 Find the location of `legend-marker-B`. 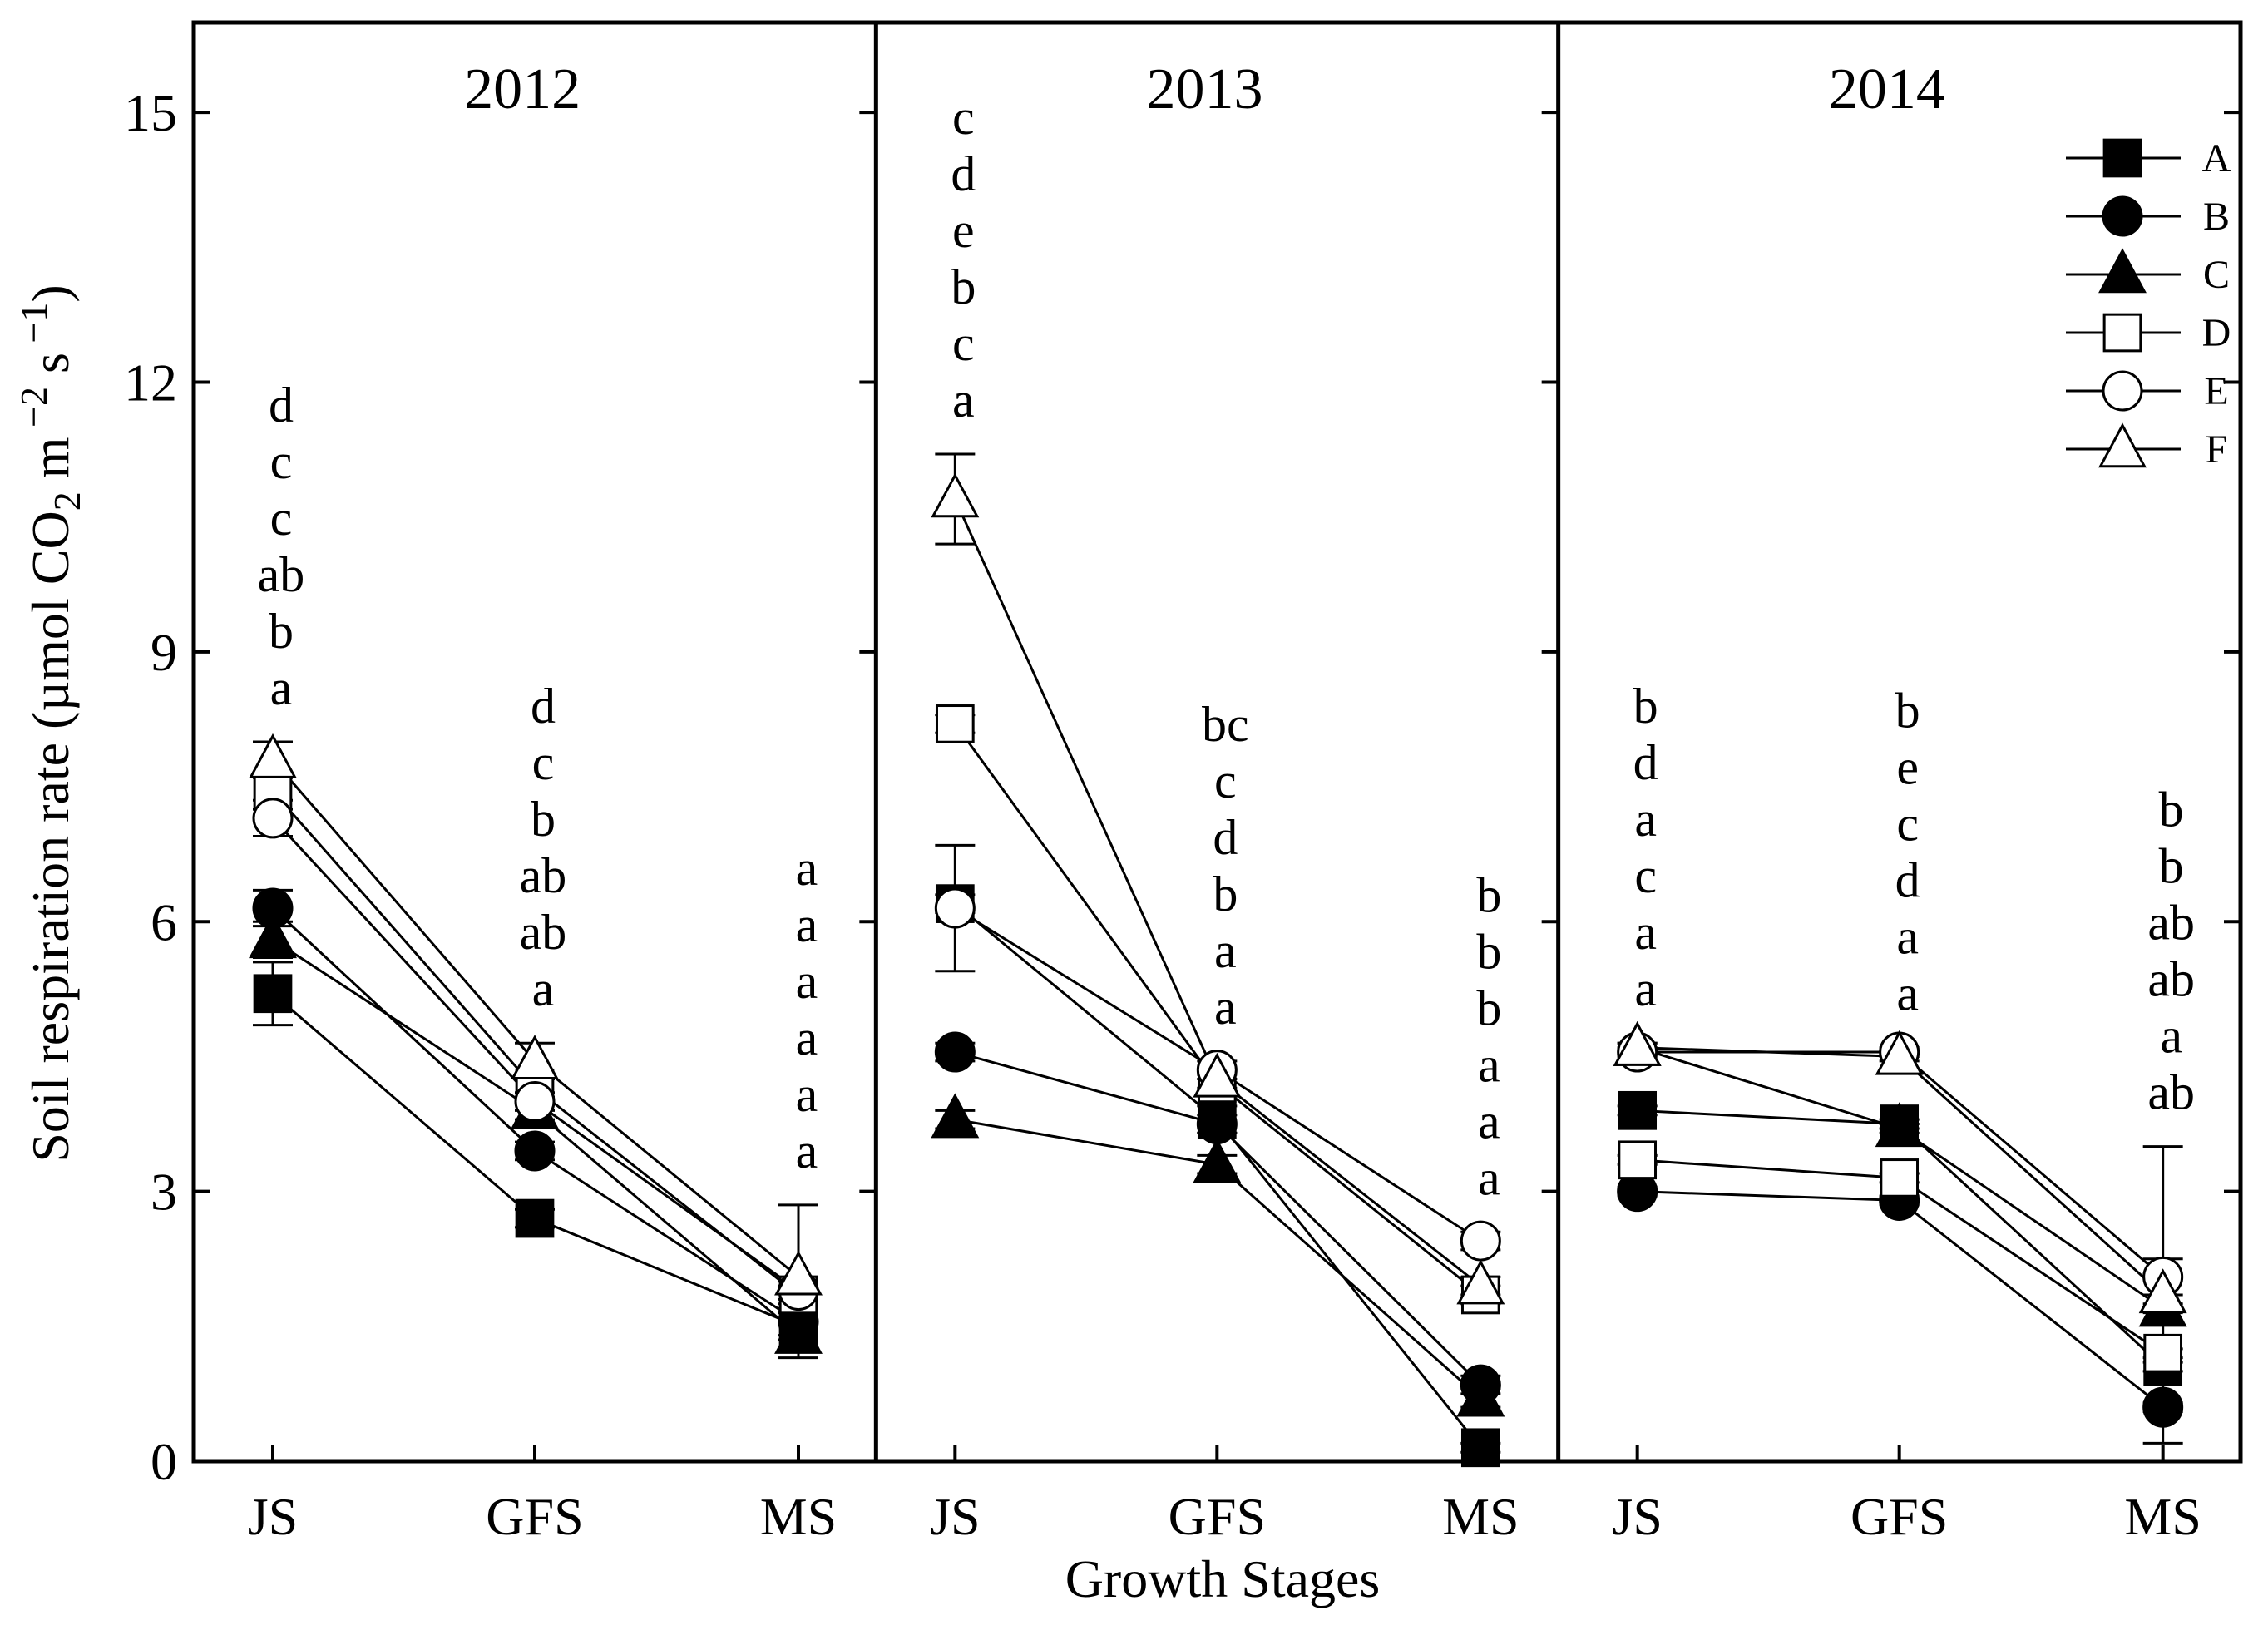

legend-marker-B is located at coordinates (2122, 216).